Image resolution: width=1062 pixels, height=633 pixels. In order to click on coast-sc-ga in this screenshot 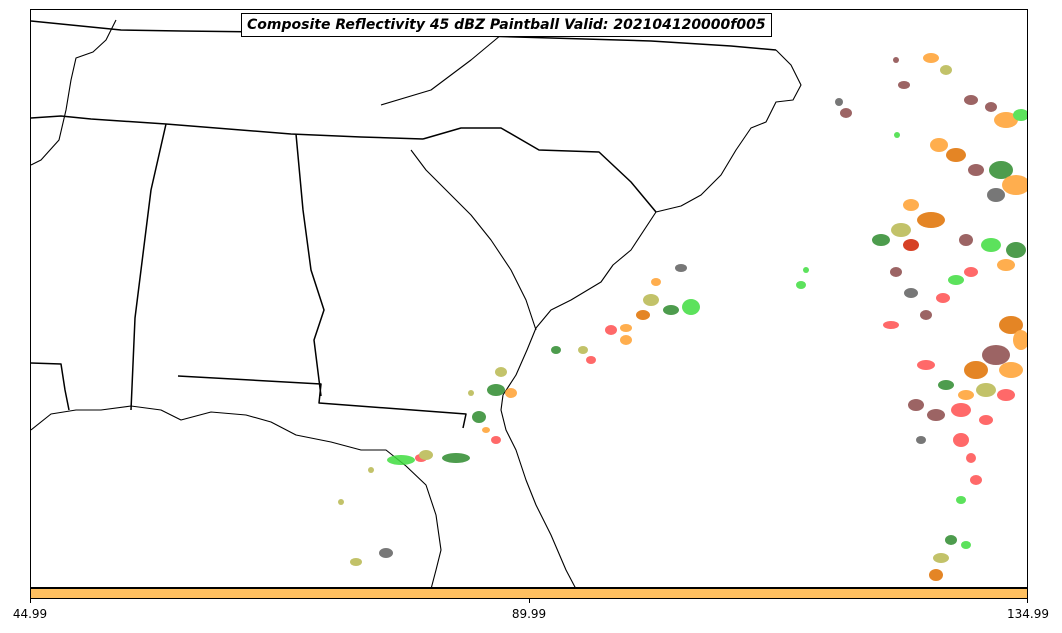, I will do `click(579, 303)`.